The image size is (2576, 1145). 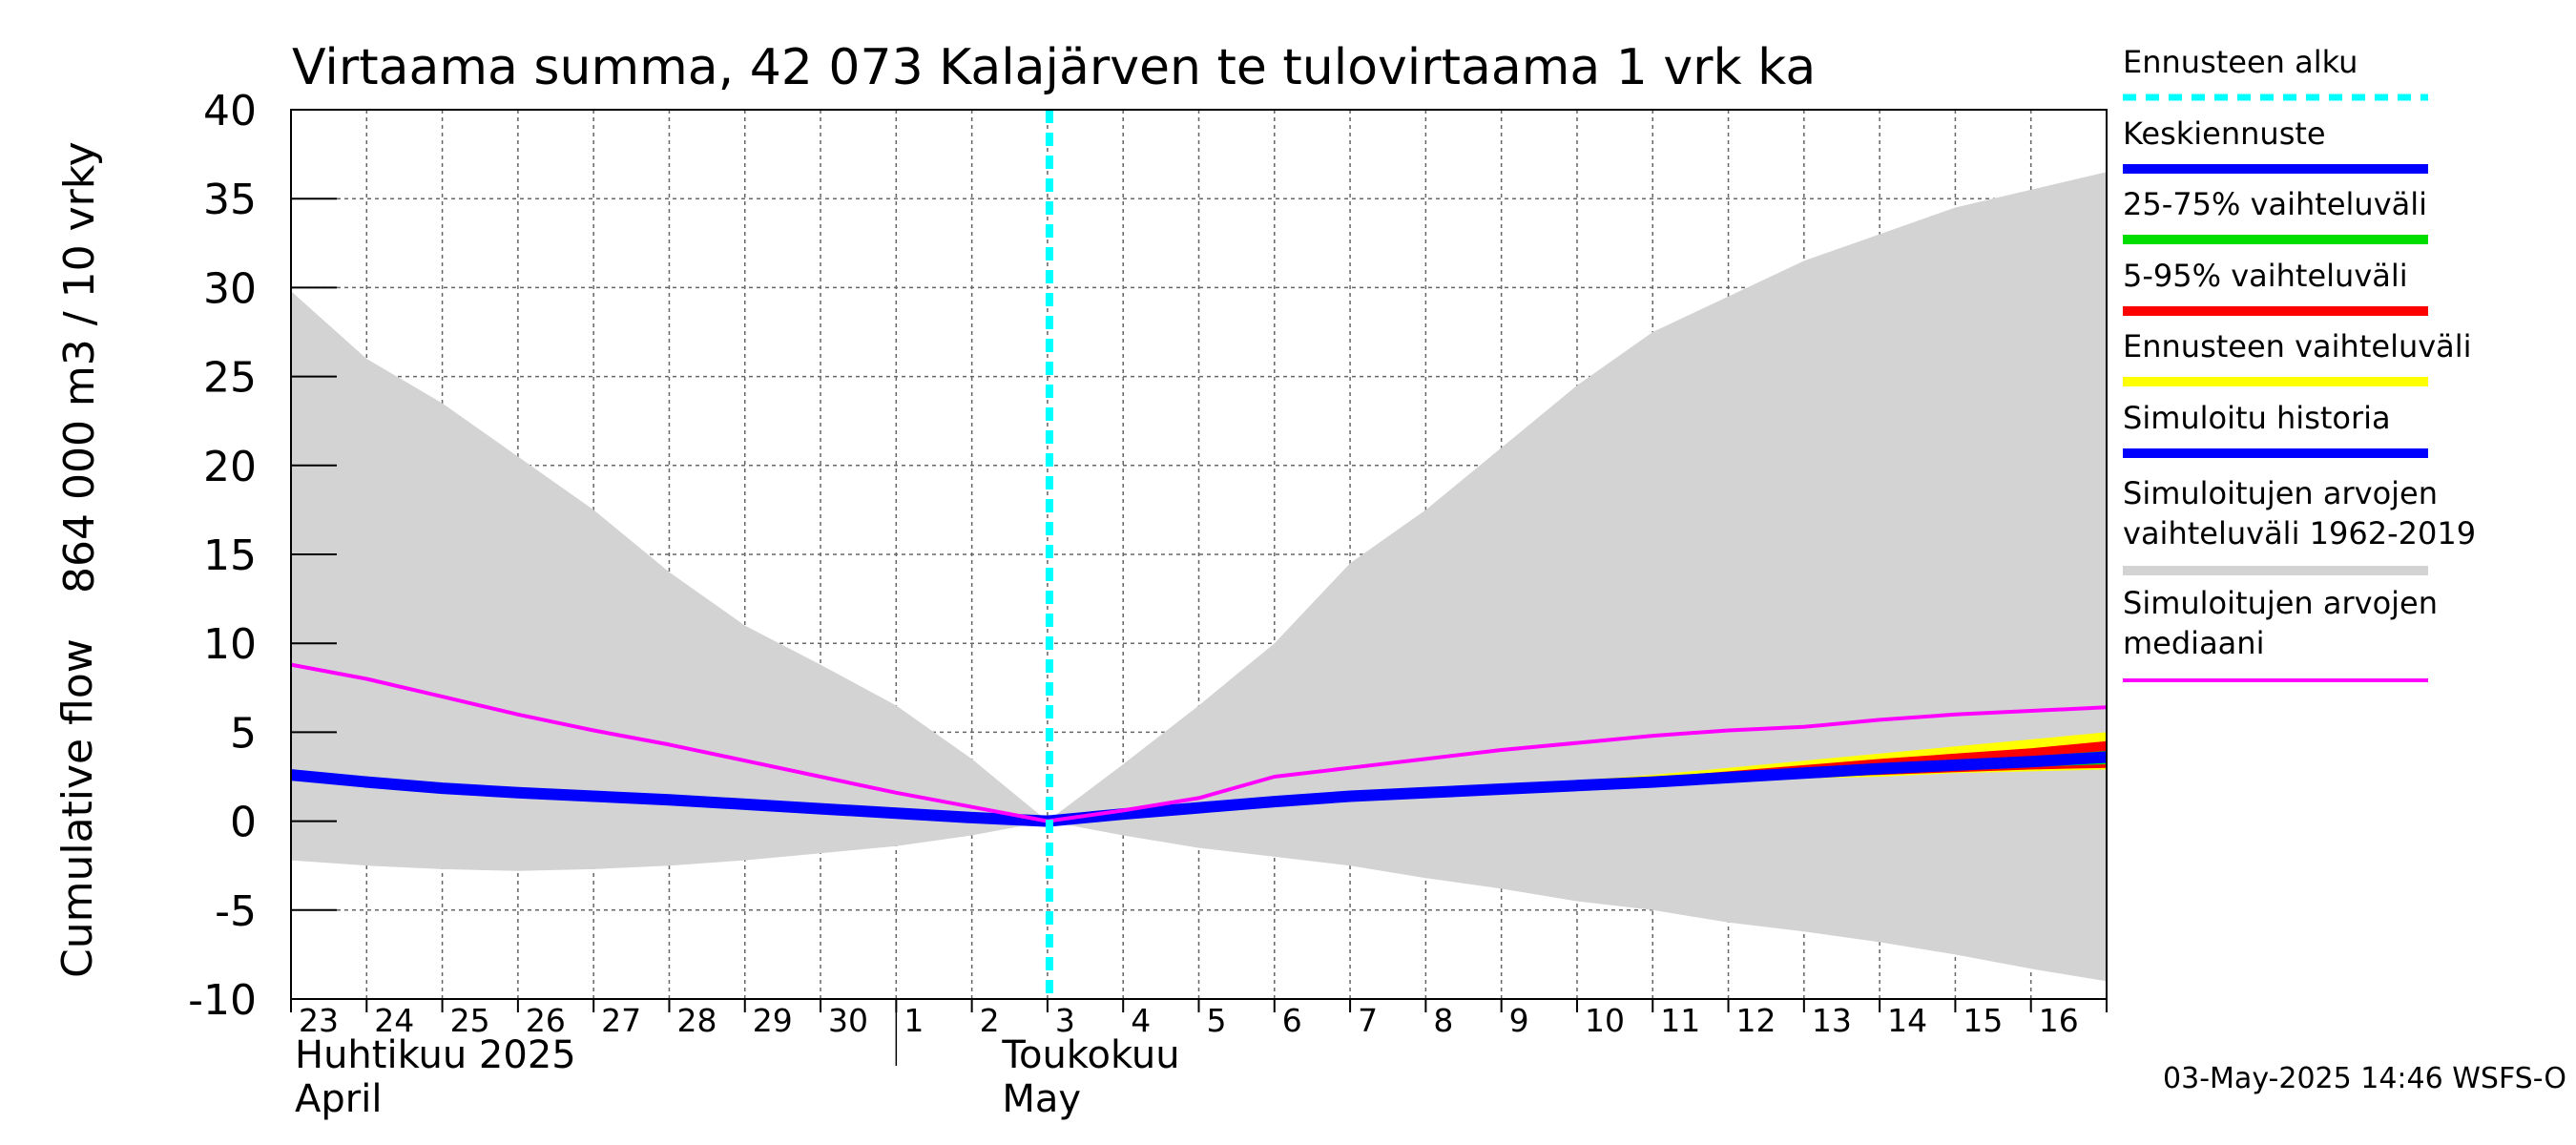 I want to click on x-tick-label: 29, so click(x=773, y=1021).